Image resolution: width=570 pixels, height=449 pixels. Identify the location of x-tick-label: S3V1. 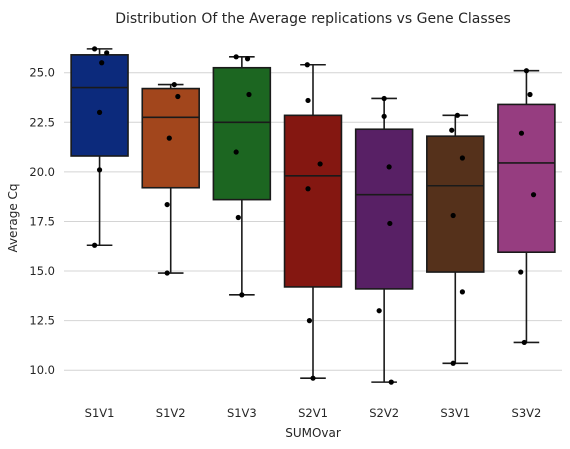
(455, 413).